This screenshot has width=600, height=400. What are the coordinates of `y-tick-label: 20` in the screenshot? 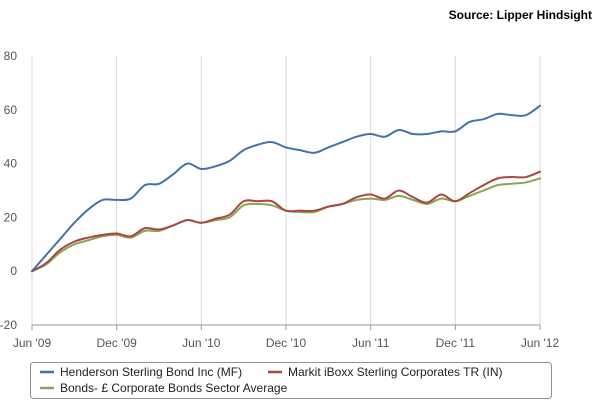 It's located at (11, 217).